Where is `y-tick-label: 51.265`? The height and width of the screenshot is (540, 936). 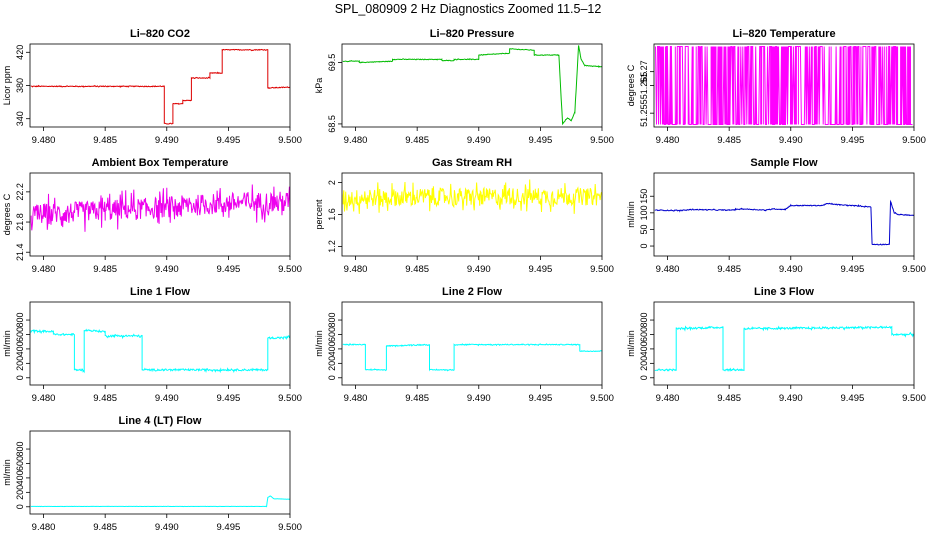 y-tick-label: 51.265 is located at coordinates (644, 86).